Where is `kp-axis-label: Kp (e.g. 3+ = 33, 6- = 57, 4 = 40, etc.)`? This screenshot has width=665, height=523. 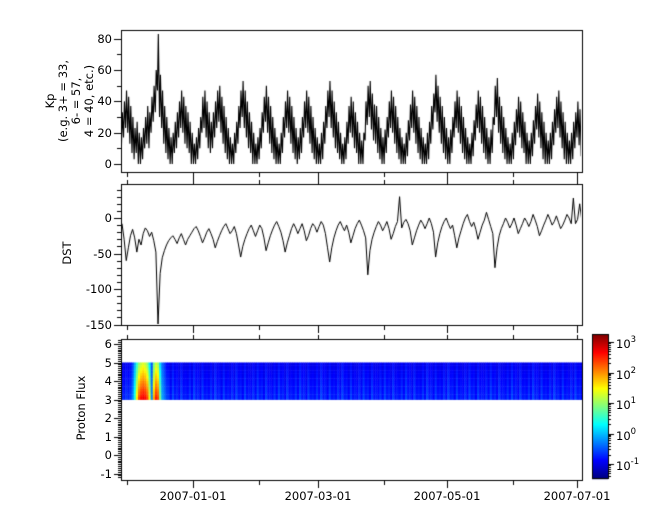
kp-axis-label: Kp (e.g. 3+ = 33, 6- = 57, 4 = 40, etc.) is located at coordinates (69, 101).